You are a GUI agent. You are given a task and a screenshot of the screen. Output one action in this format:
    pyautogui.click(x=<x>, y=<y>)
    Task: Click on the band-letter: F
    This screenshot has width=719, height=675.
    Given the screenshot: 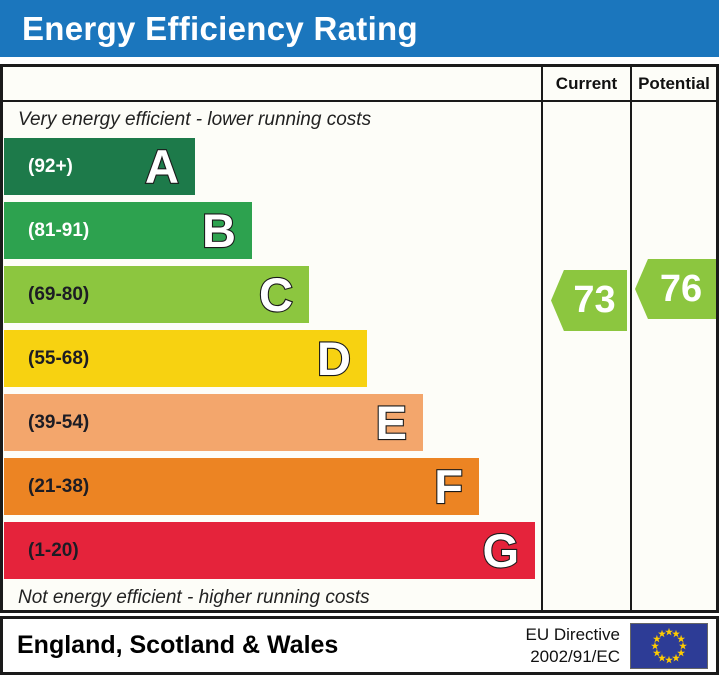 What is the action you would take?
    pyautogui.click(x=448, y=486)
    